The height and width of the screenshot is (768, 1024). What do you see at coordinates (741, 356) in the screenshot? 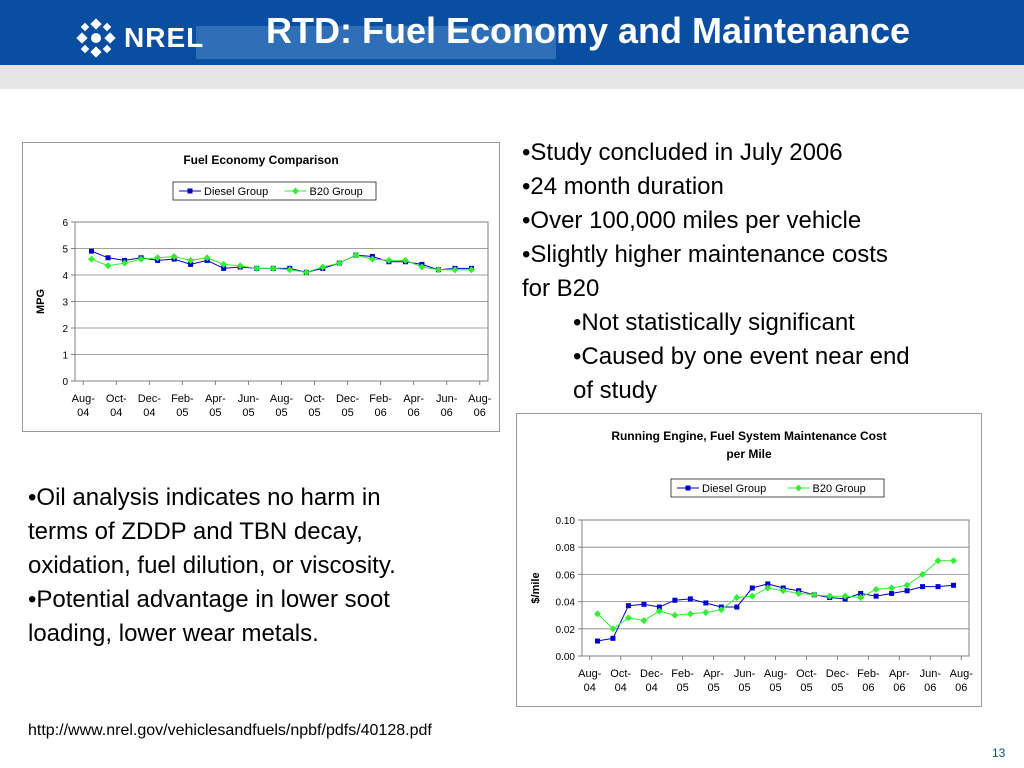
I see `sub-bullet-line: •Caused by one event near end` at bounding box center [741, 356].